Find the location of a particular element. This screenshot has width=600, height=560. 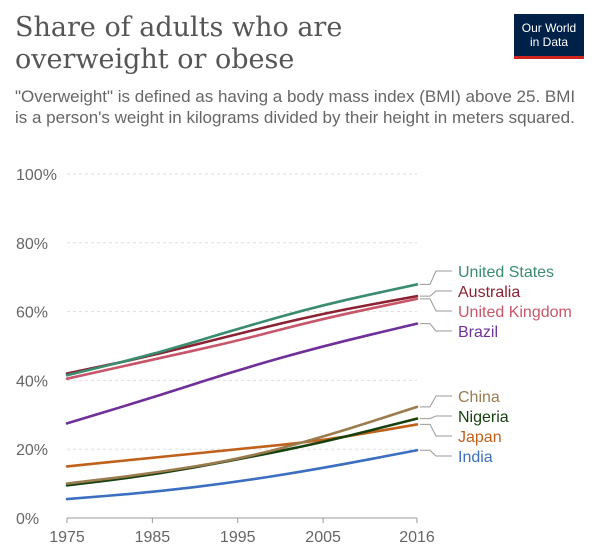

x-tick-label: 2016 is located at coordinates (417, 537).